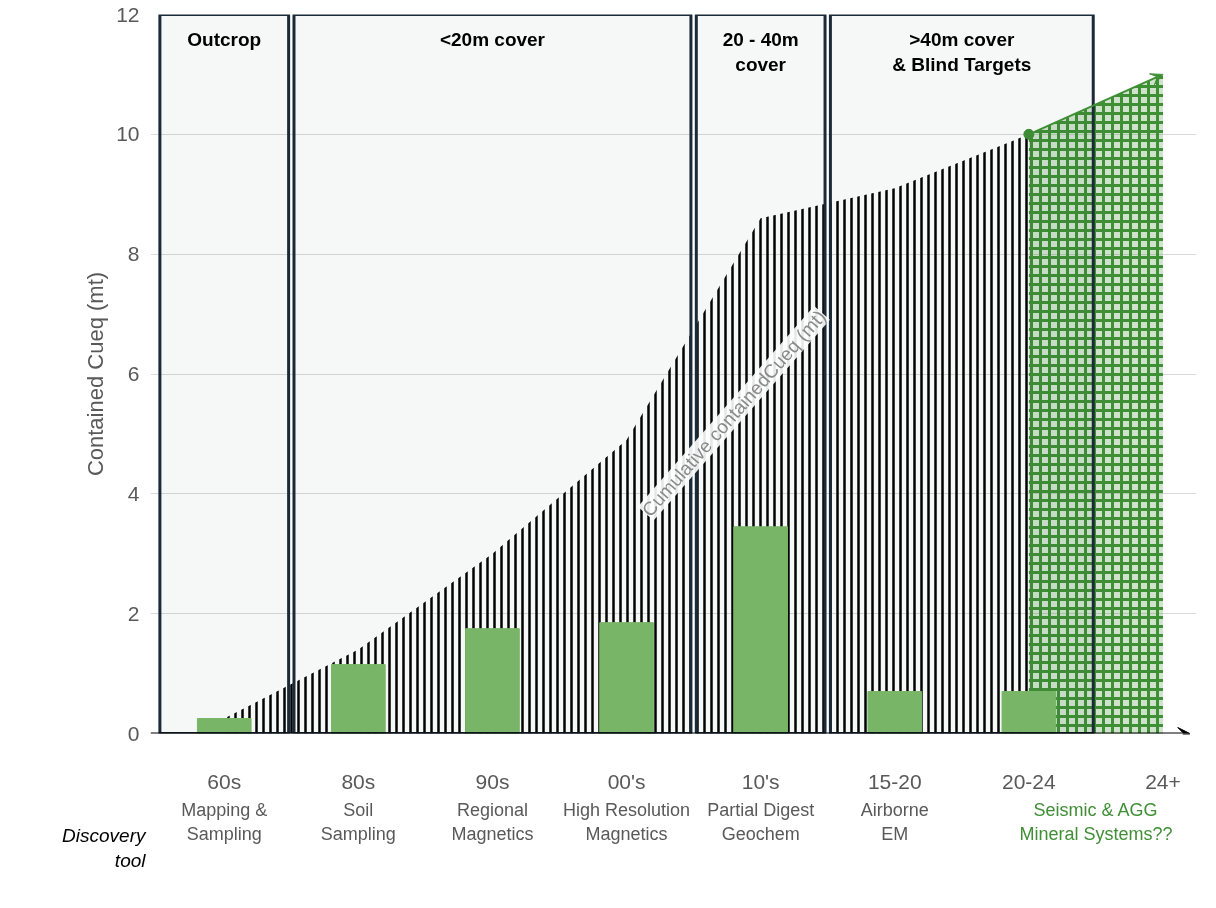 The width and height of the screenshot is (1216, 908). I want to click on text: Soil Sampling, so click(358, 821).